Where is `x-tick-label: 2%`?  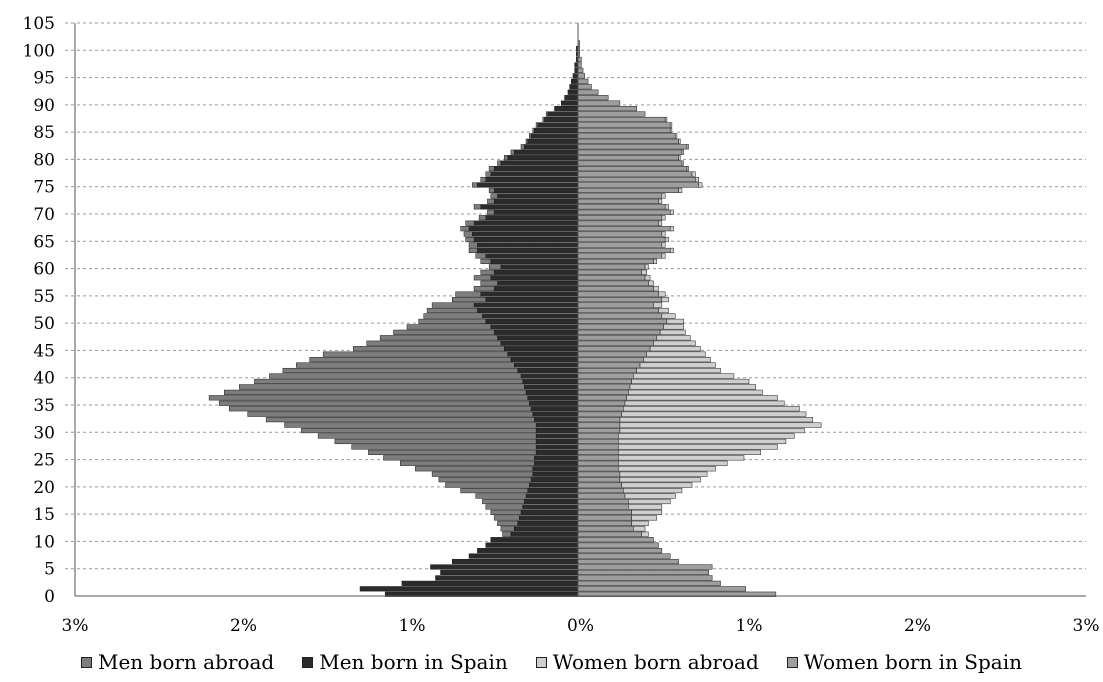
x-tick-label: 2% is located at coordinates (243, 626).